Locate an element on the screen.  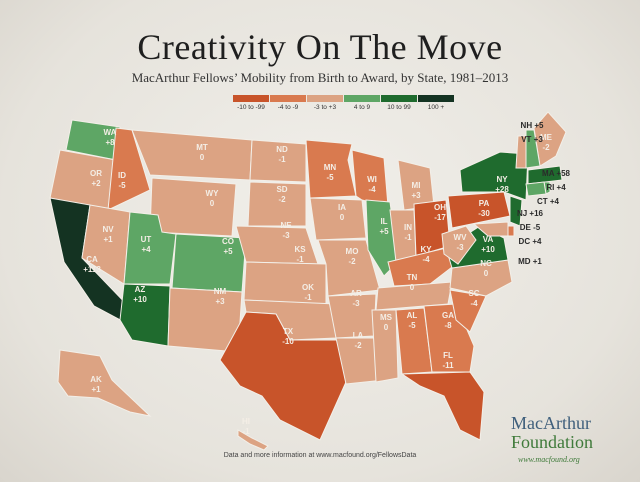
state-code-ut: UT is located at coordinates (146, 239).